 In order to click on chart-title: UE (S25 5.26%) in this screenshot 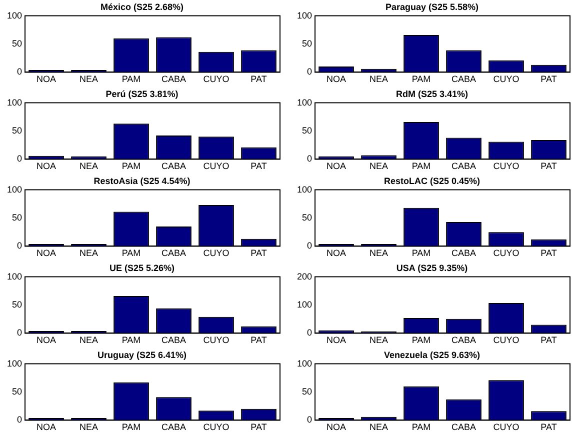, I will do `click(142, 267)`.